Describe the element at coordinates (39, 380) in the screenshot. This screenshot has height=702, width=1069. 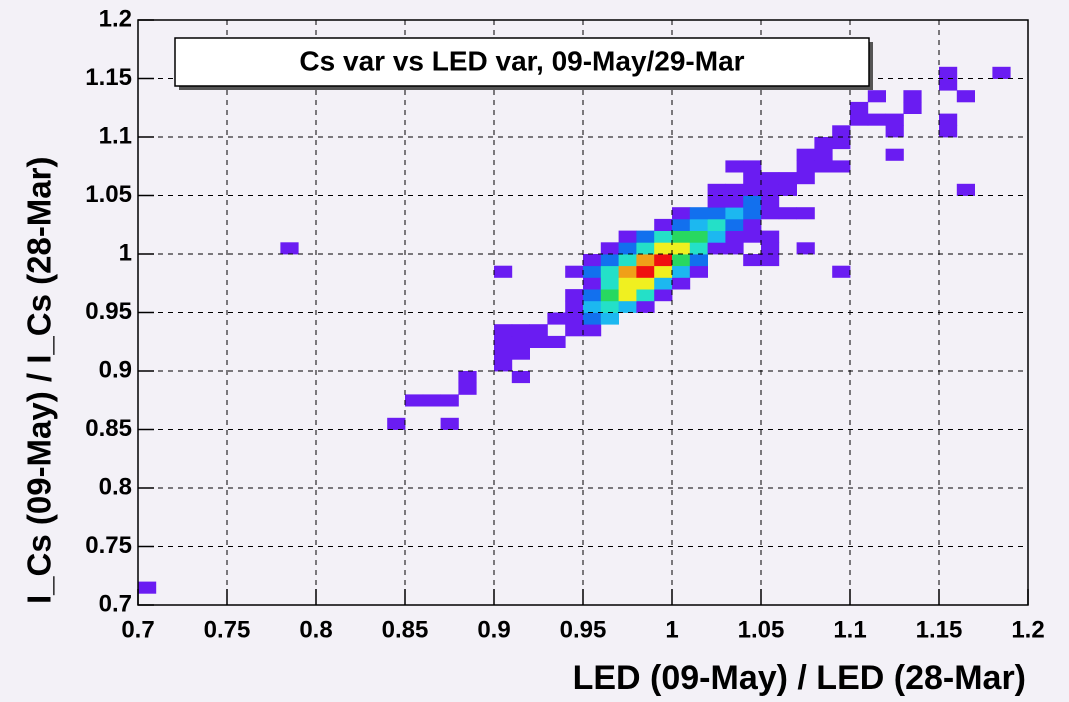
I see `y-axis-label: I_Cs (09-May) / I_Cs (28-Mar)` at that location.